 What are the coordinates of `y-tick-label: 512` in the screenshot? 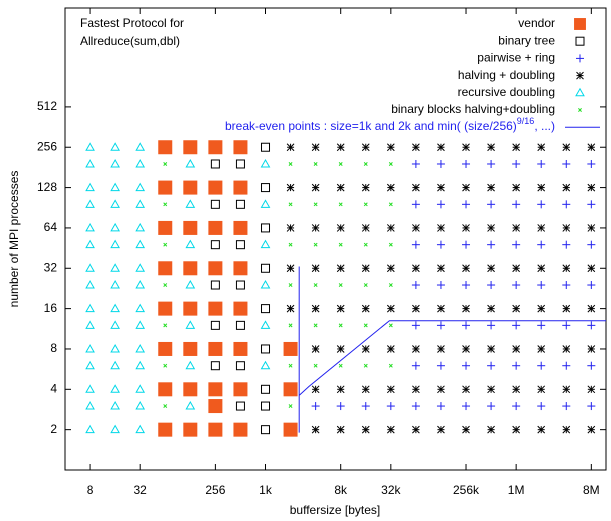 It's located at (47, 106).